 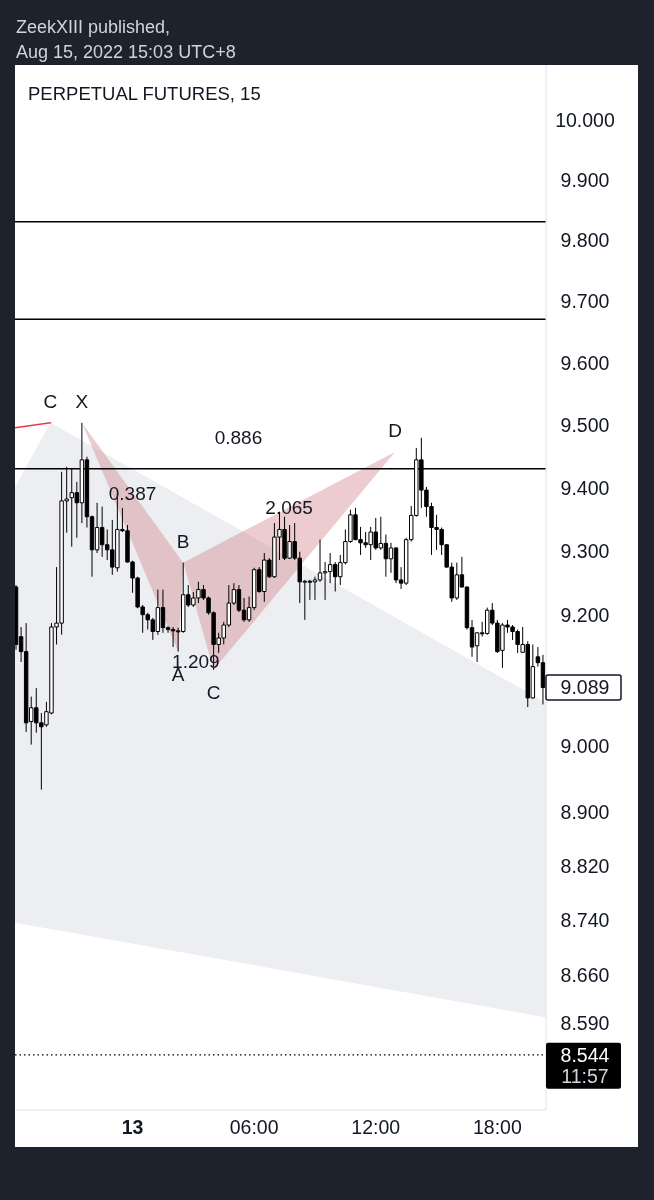 I want to click on x-tick-label: 06:00, so click(x=254, y=1127).